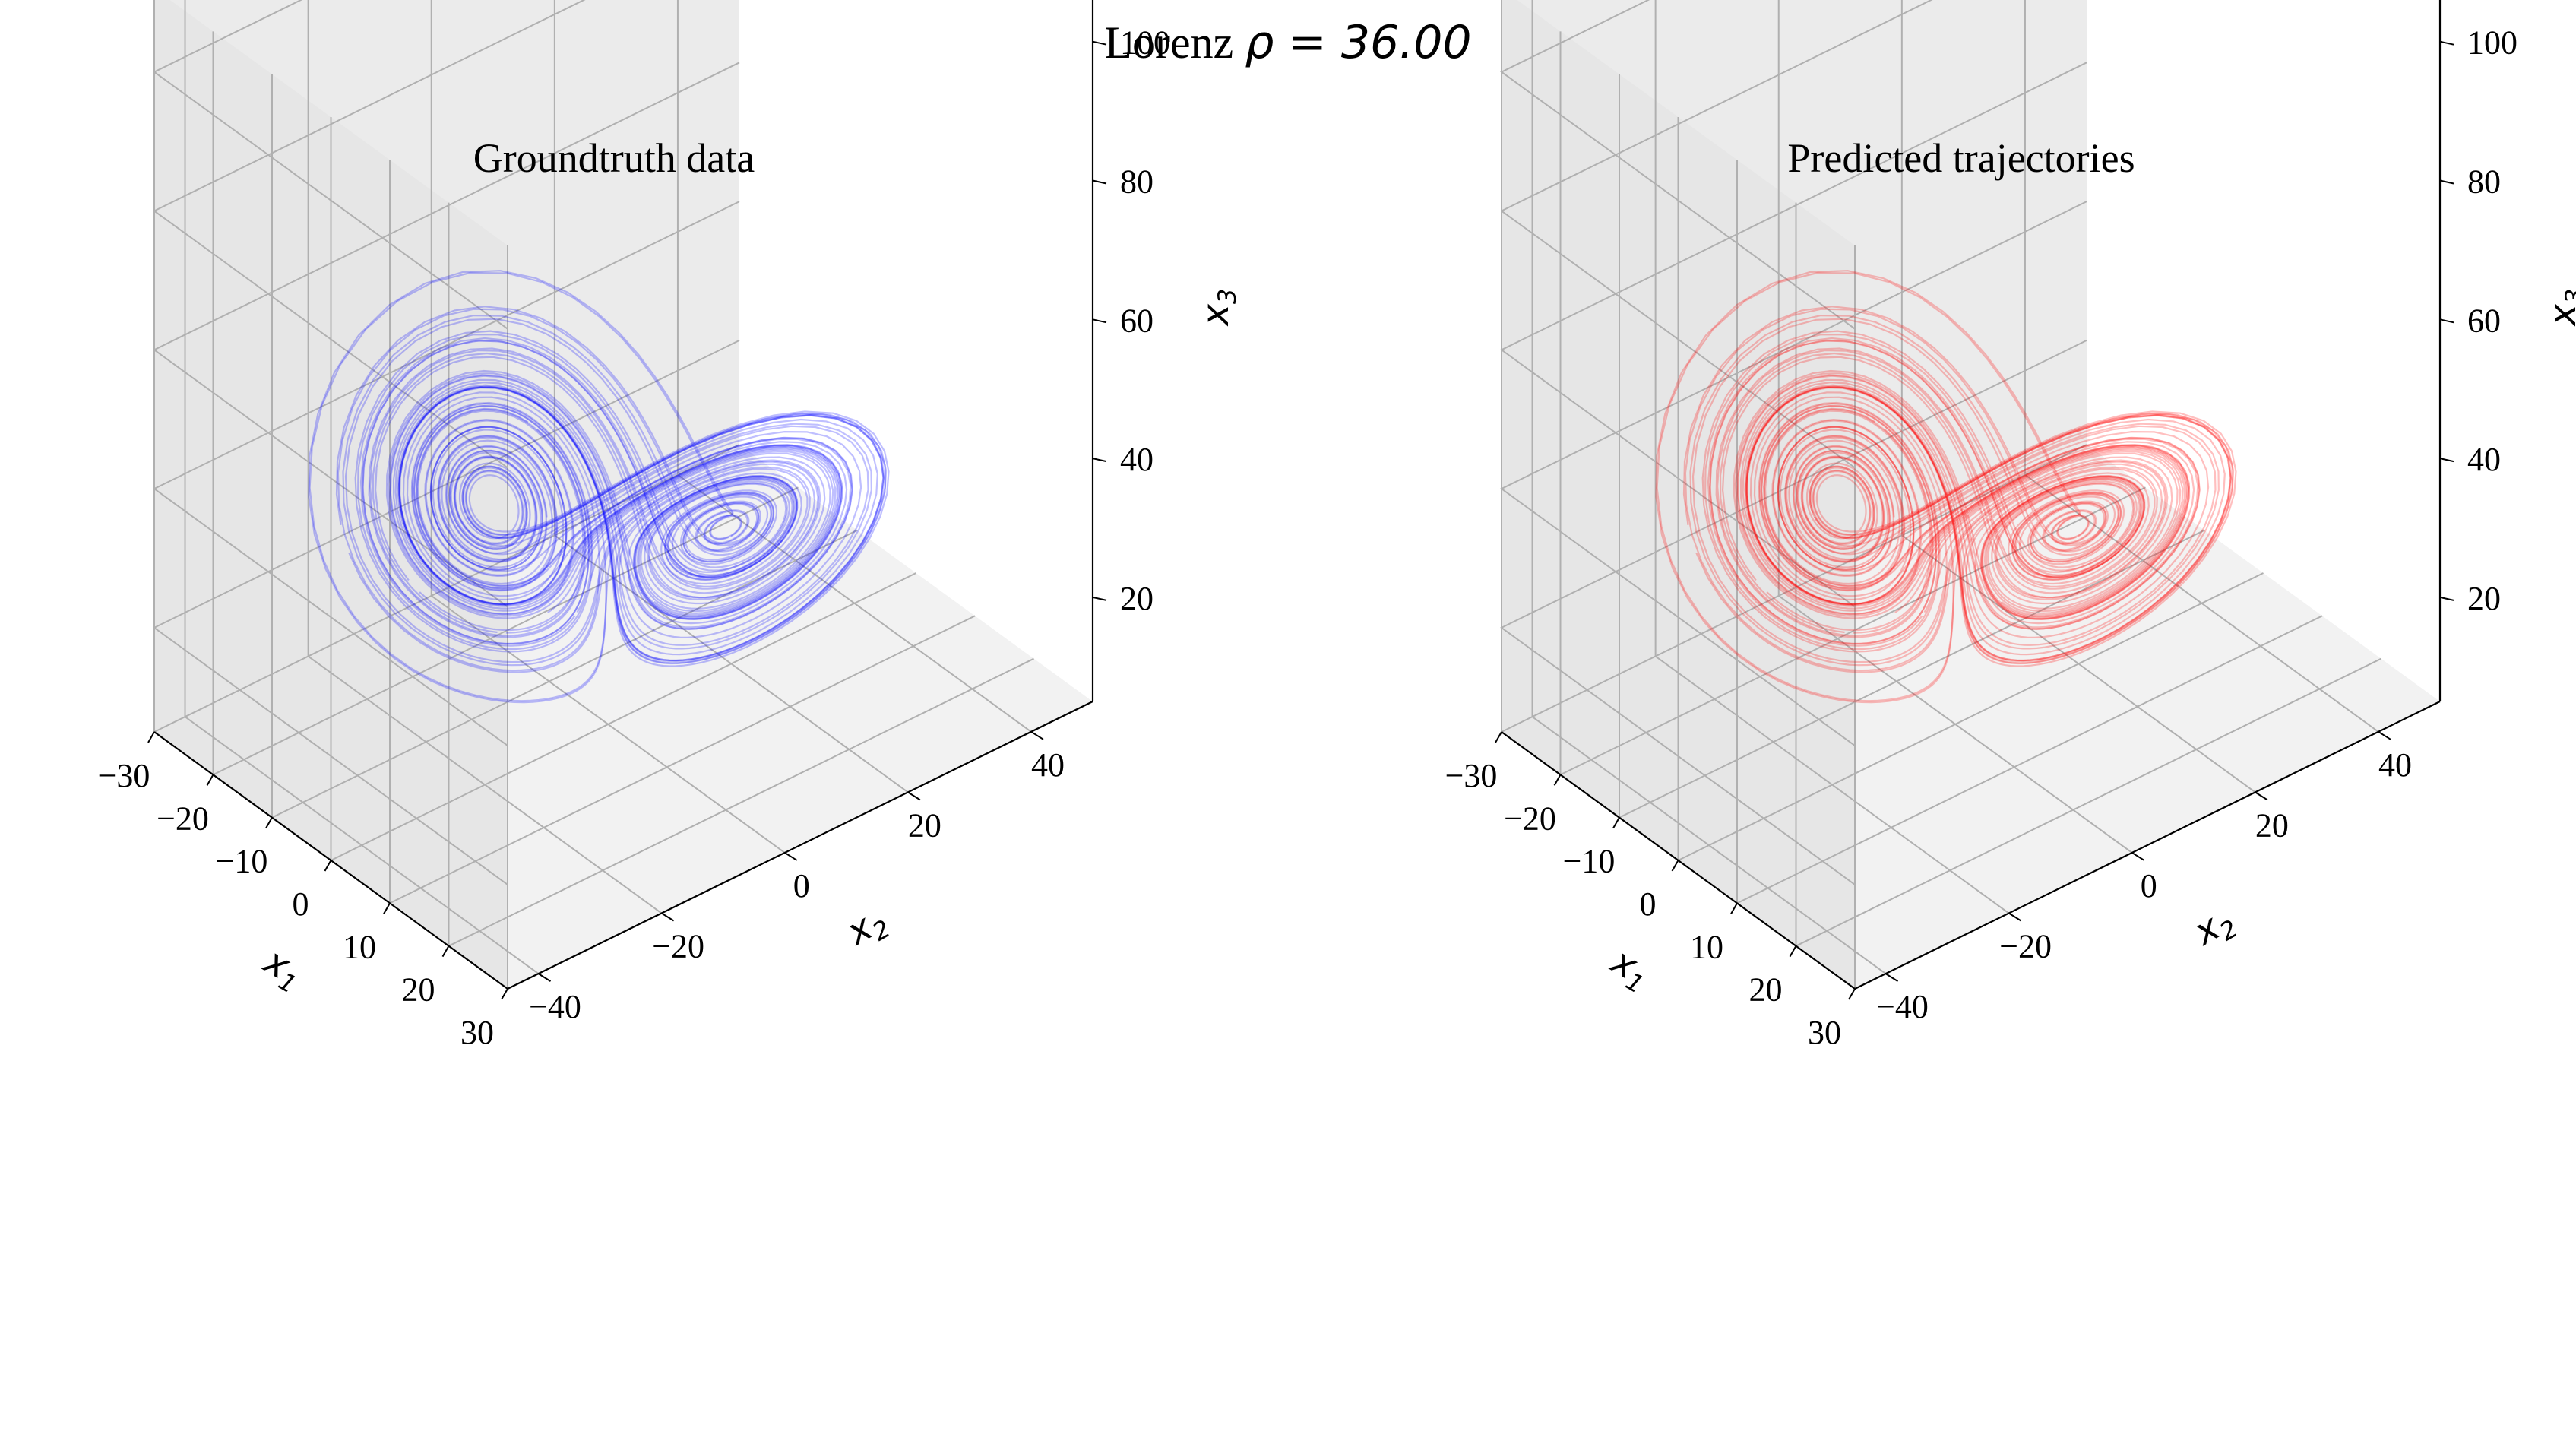 Image resolution: width=2576 pixels, height=1441 pixels. What do you see at coordinates (2484, 320) in the screenshot?
I see `z-tick-label: 60` at bounding box center [2484, 320].